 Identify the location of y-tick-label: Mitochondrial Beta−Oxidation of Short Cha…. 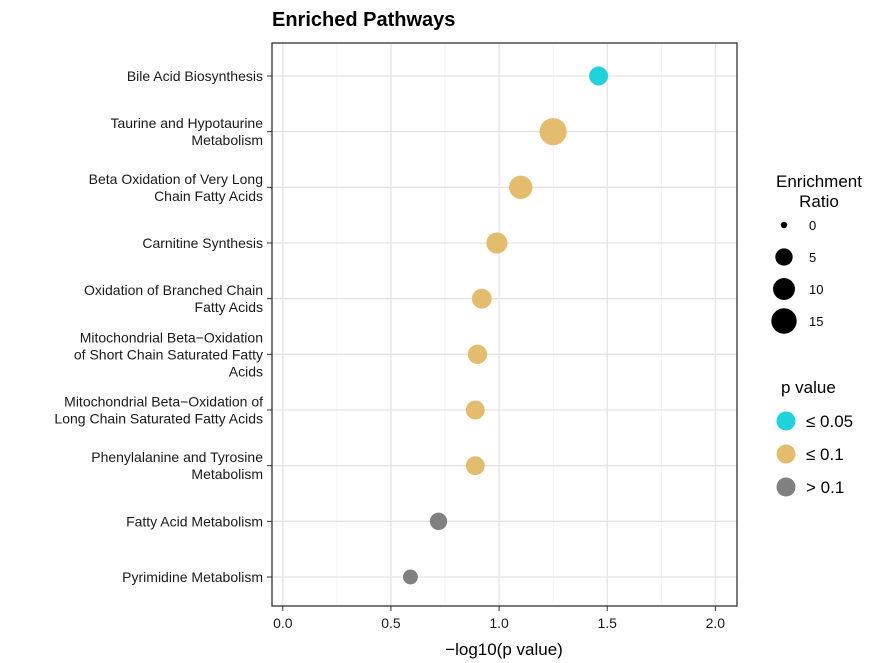
(168, 354).